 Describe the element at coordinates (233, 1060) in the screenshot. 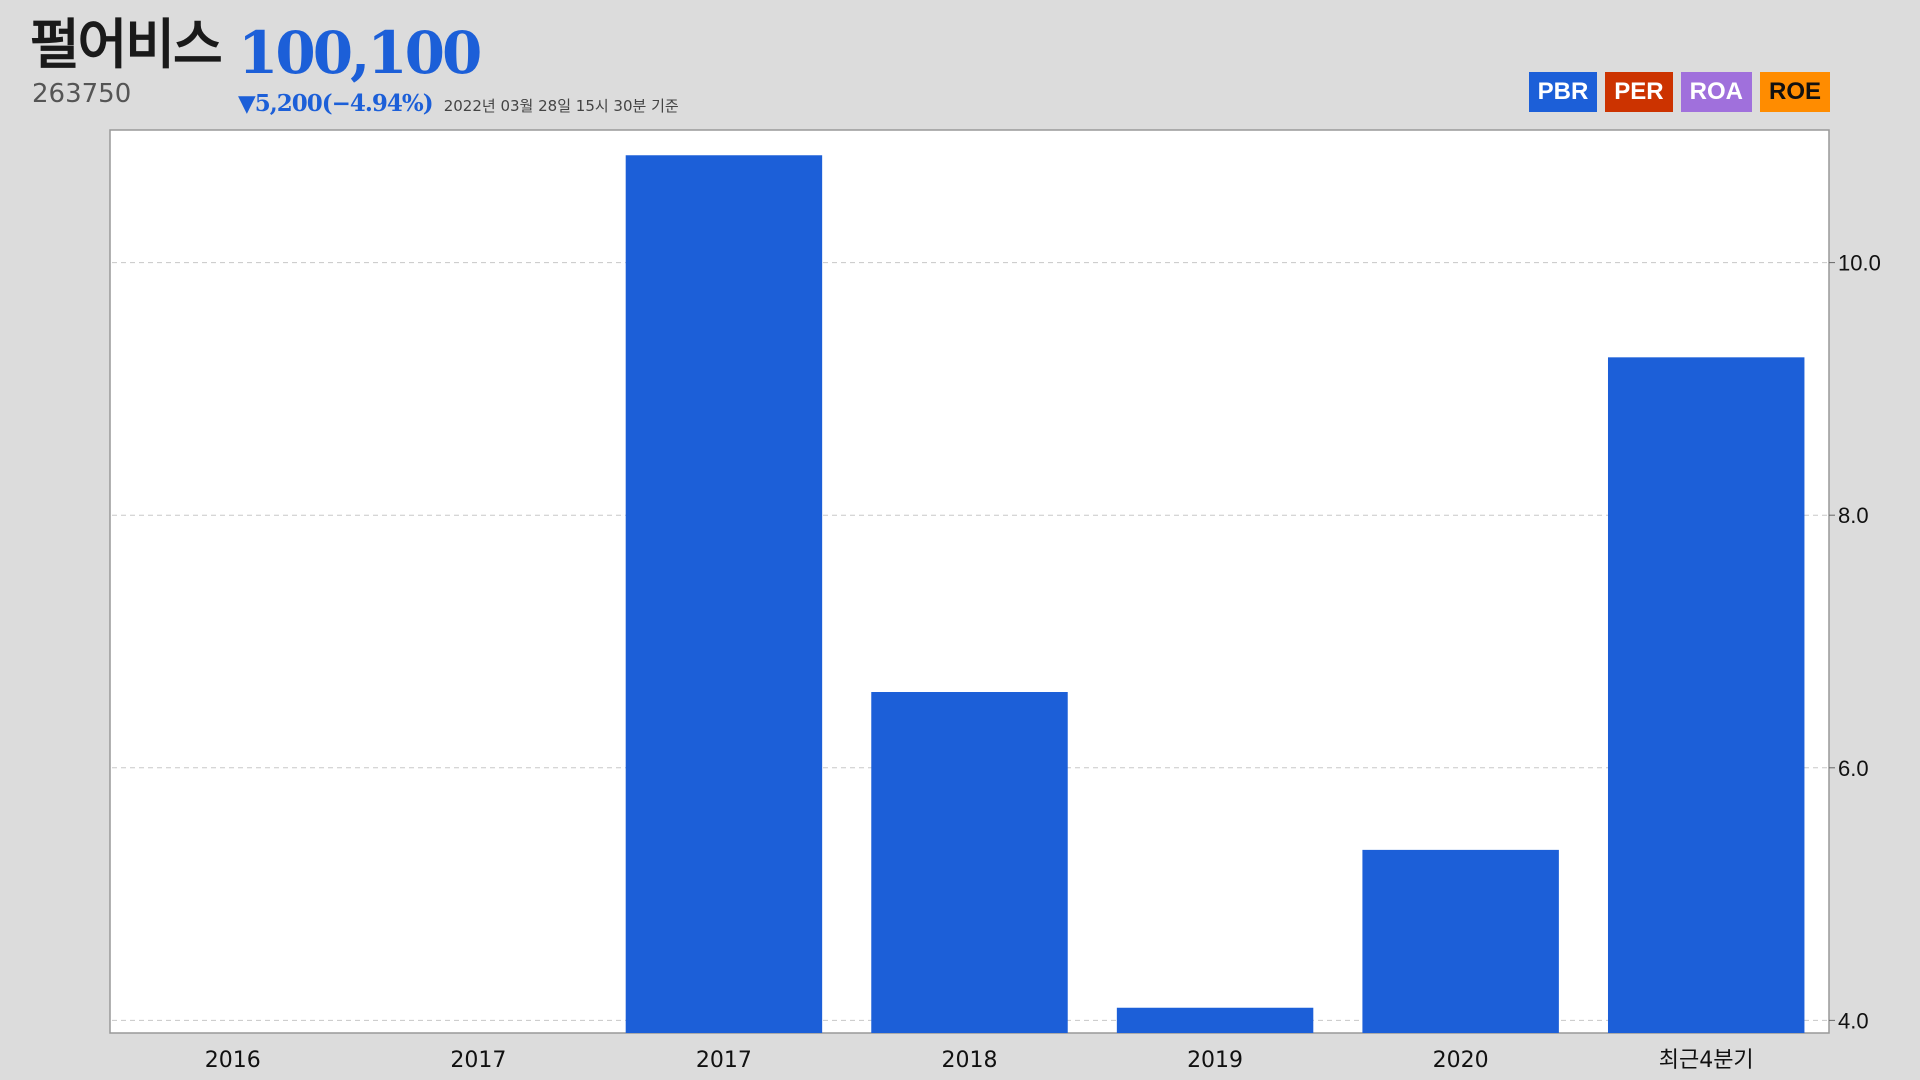

I see `x-tick-label: 2016` at that location.